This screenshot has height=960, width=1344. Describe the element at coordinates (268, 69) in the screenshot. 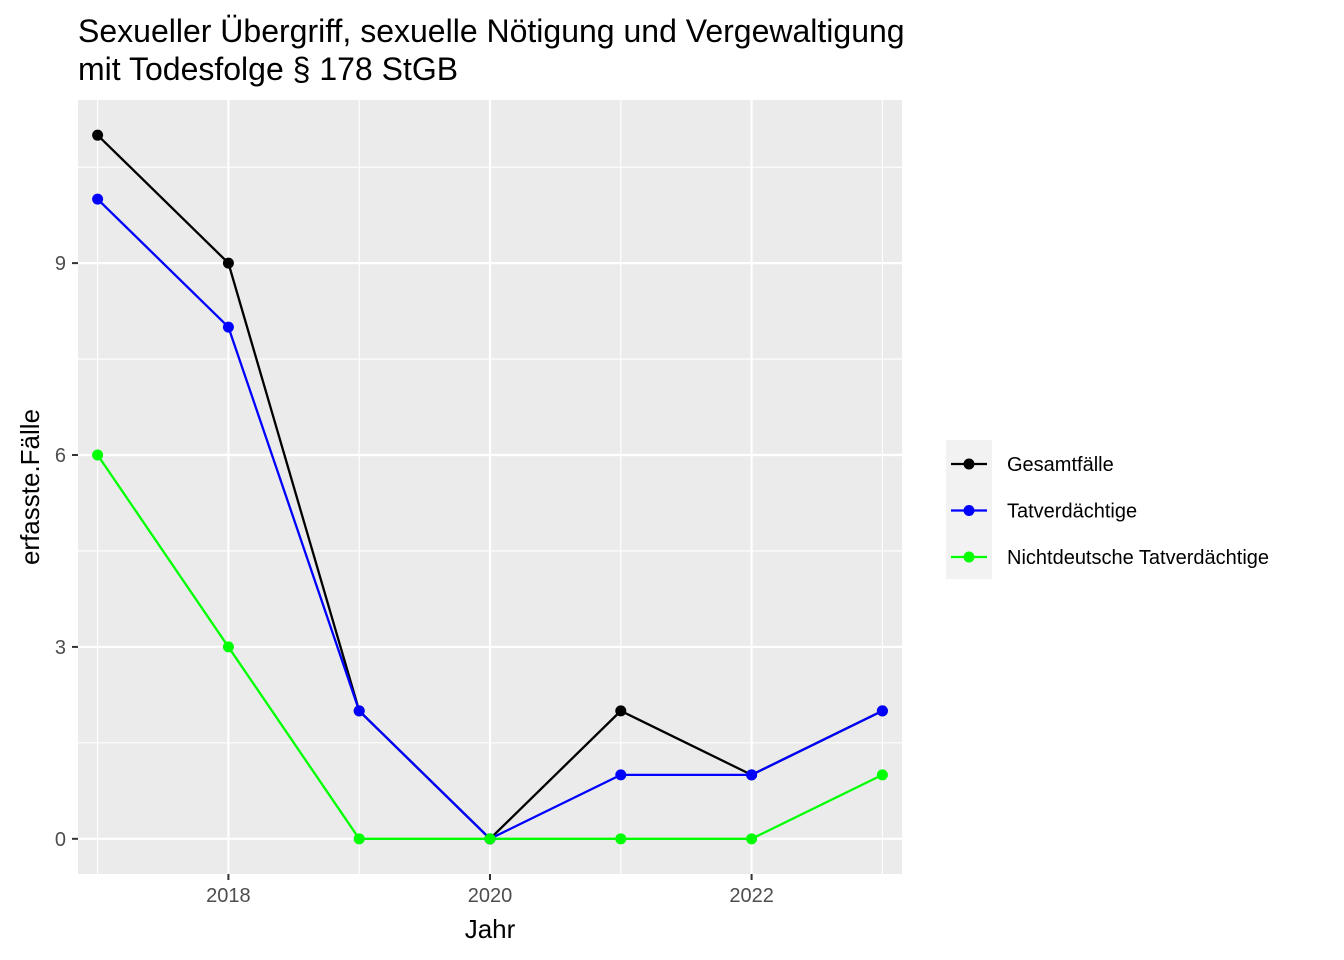

I see `chart-title-line-2: mit Todesfolge § 178 StGB` at that location.